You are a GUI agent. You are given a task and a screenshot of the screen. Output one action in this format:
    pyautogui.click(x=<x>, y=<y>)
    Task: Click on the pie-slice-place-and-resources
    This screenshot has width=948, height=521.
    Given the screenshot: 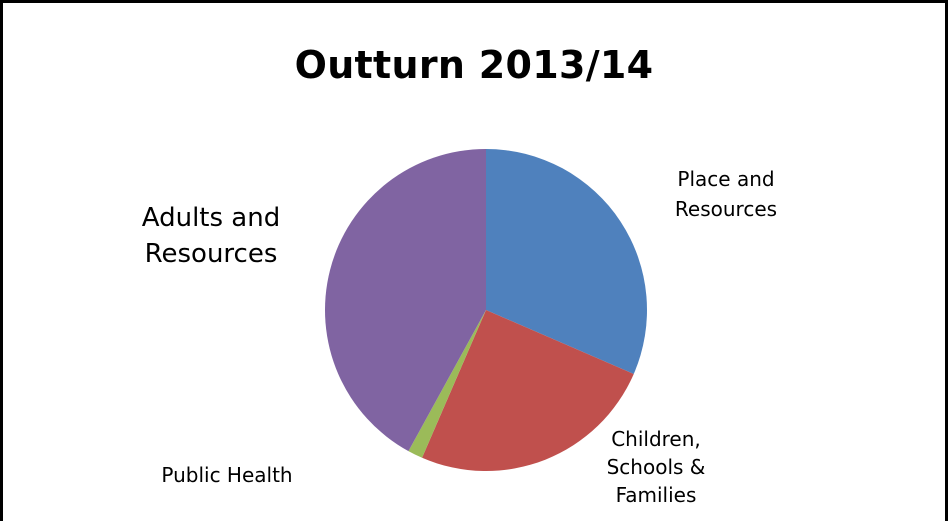 What is the action you would take?
    pyautogui.click(x=567, y=261)
    